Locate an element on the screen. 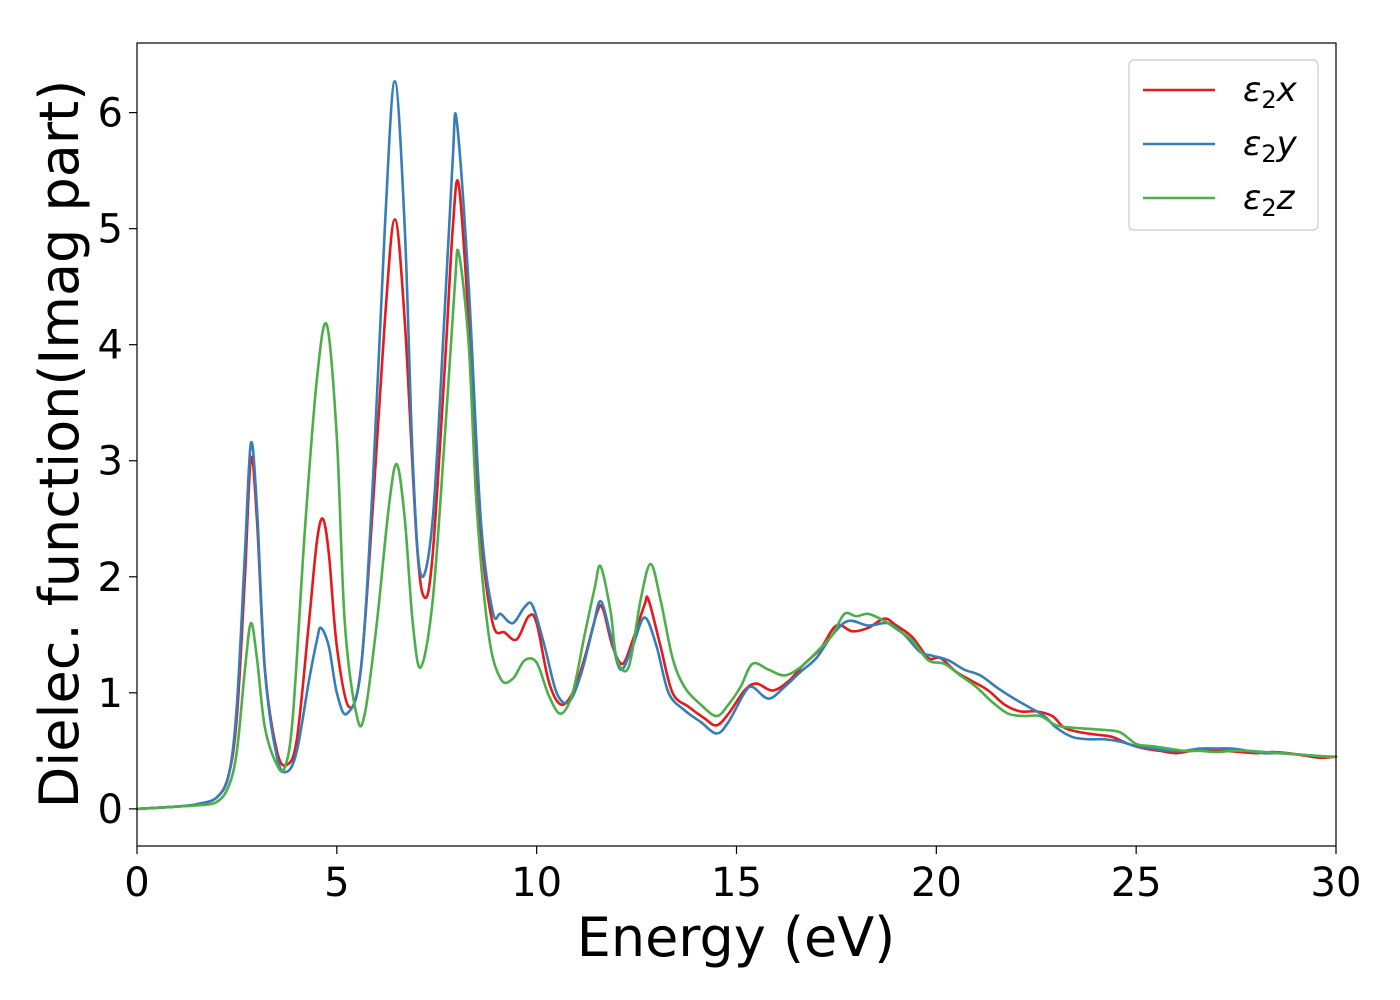 This screenshot has height=1000, width=1400. x-tick-label: 5 is located at coordinates (336, 883).